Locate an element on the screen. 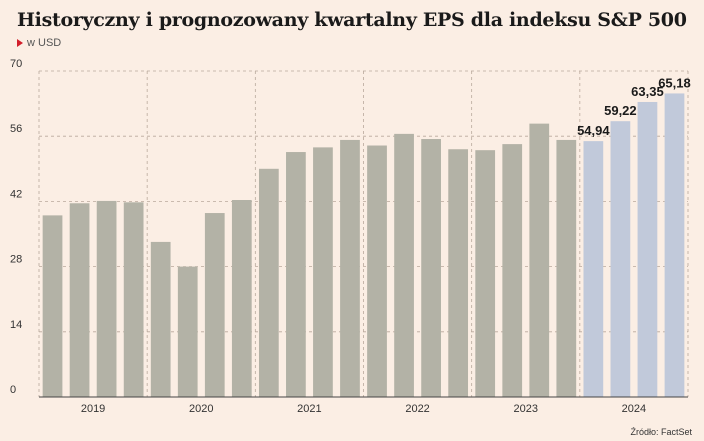 The height and width of the screenshot is (441, 704). source-note: Źródło: FactSet is located at coordinates (661, 432).